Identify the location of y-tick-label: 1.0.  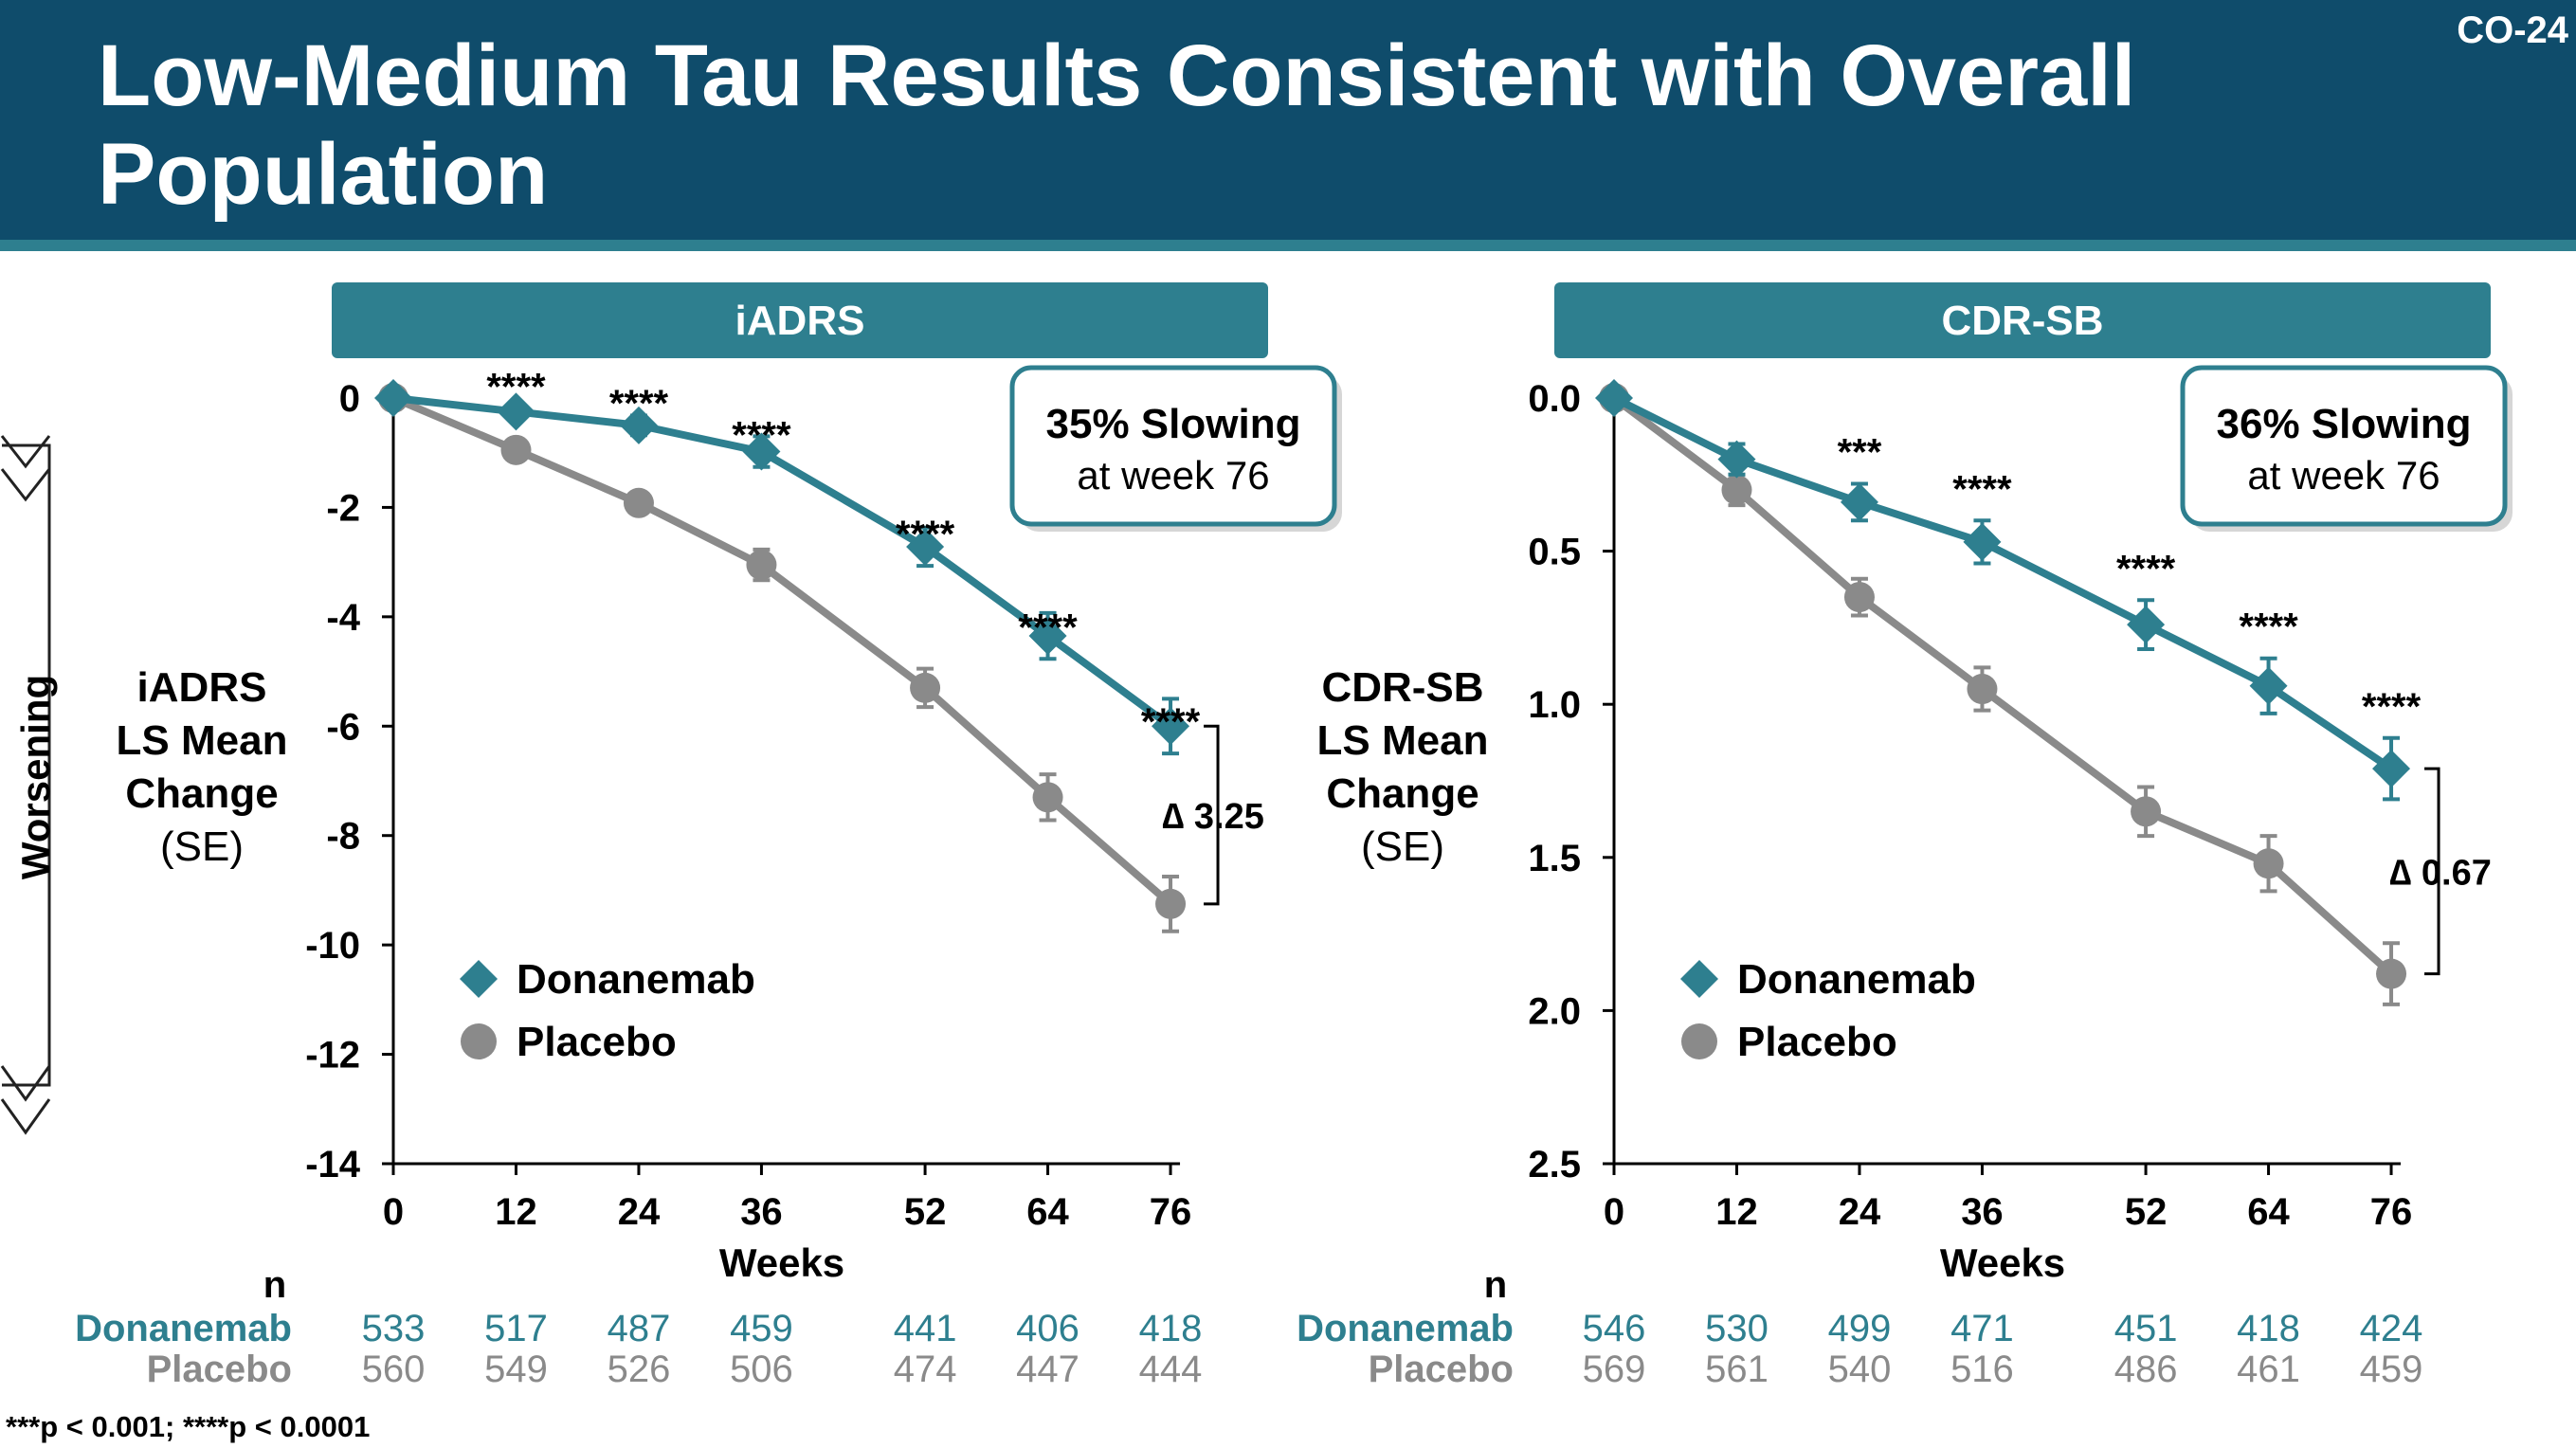
(1554, 705).